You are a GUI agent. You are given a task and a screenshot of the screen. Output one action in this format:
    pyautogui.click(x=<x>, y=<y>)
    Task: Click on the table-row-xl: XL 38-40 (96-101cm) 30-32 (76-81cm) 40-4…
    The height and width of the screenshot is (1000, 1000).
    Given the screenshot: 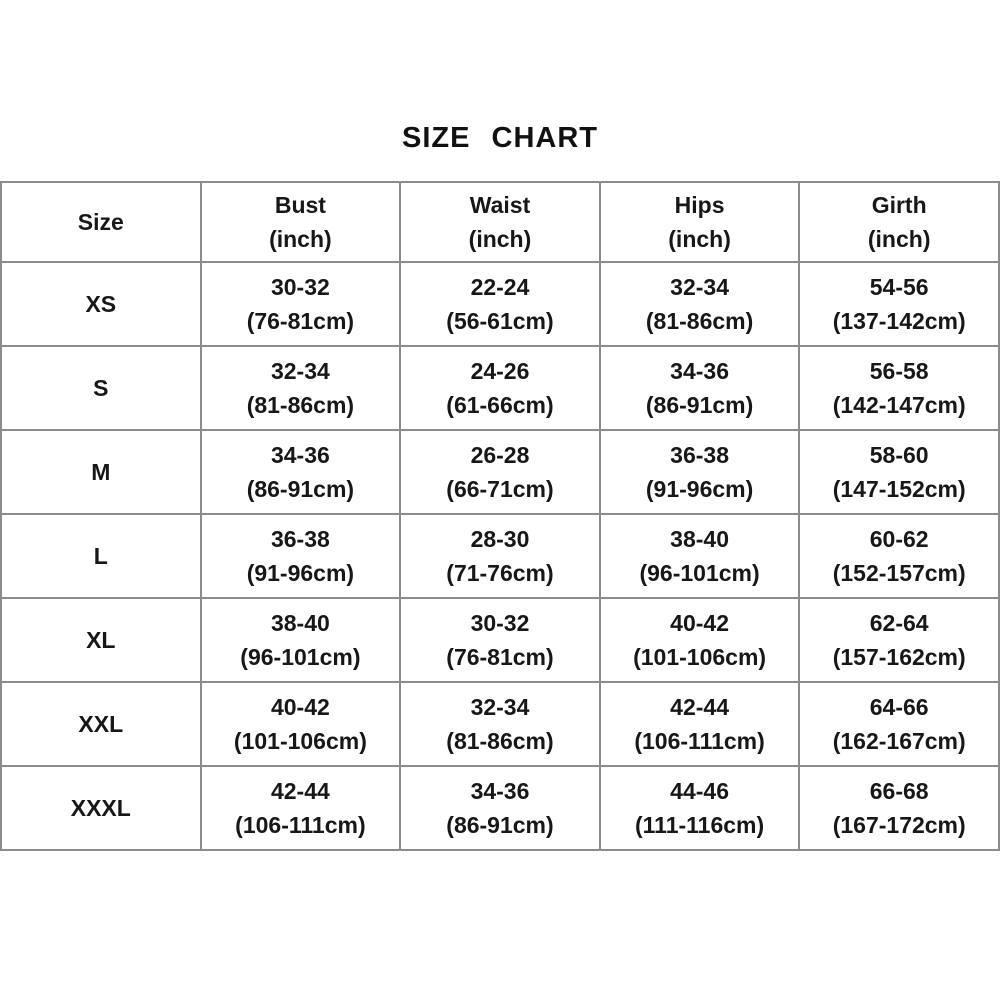 What is the action you would take?
    pyautogui.click(x=500, y=640)
    